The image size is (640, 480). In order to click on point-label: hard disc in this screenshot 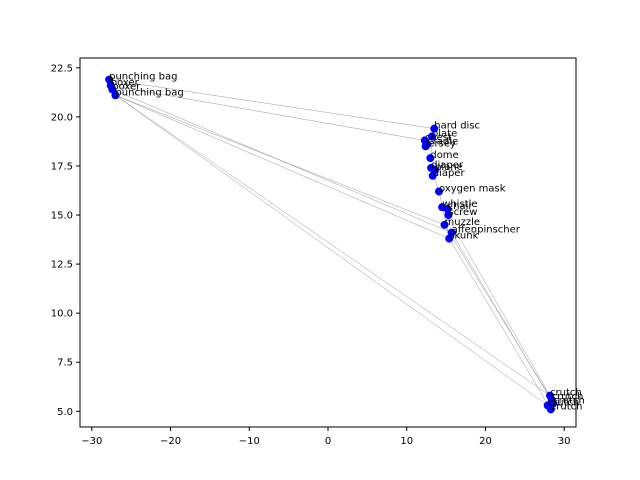, I will do `click(457, 126)`.